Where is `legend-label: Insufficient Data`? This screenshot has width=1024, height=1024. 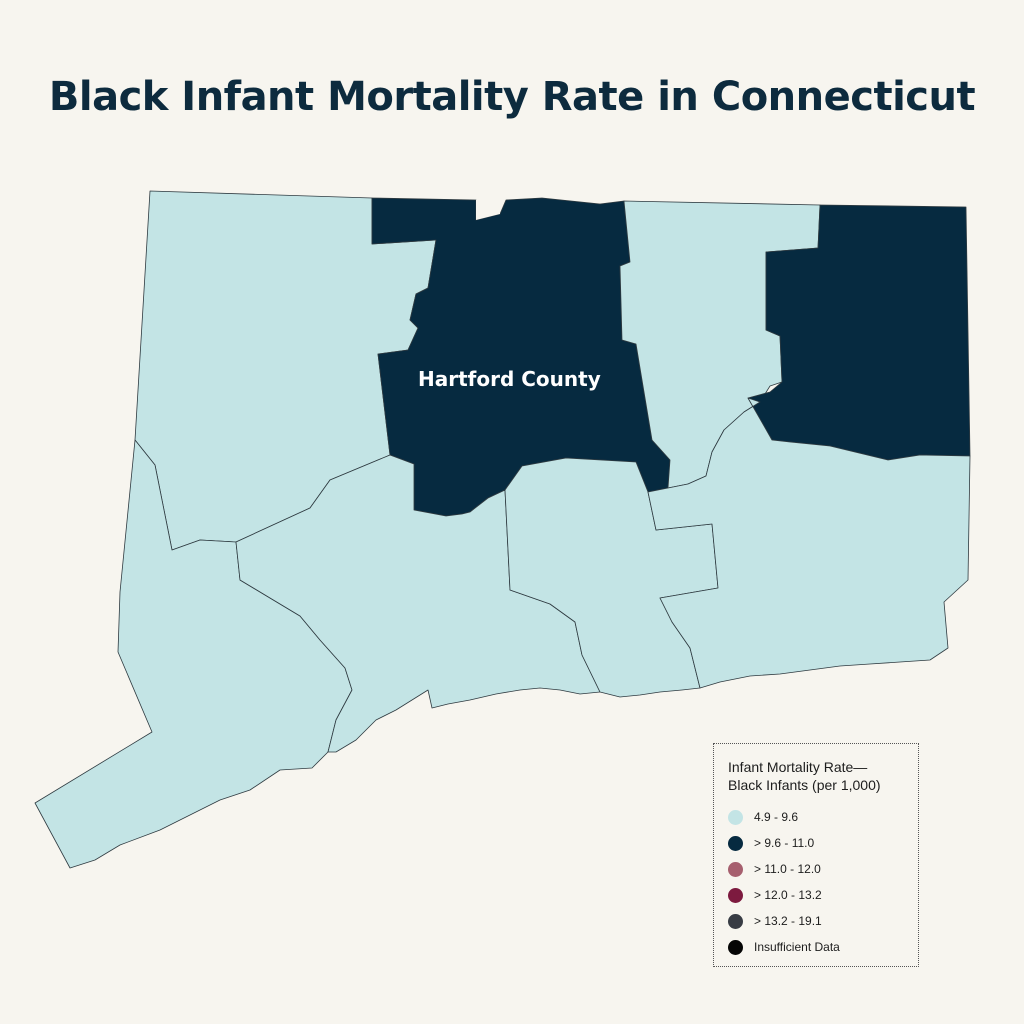
legend-label: Insufficient Data is located at coordinates (797, 947).